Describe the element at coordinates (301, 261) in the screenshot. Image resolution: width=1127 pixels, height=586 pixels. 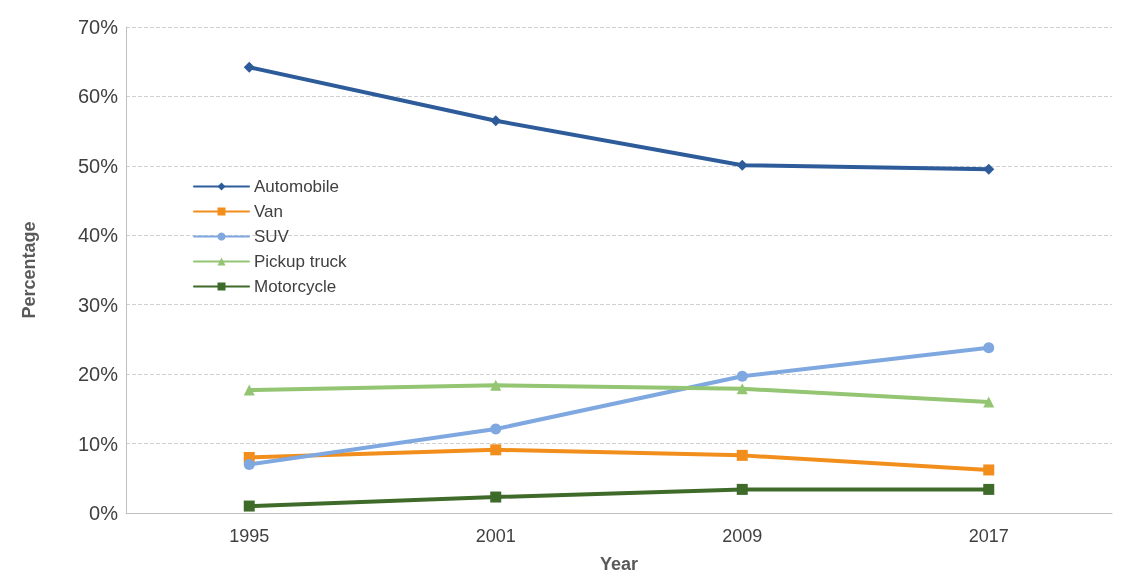
I see `legend-label: Pickup truck` at that location.